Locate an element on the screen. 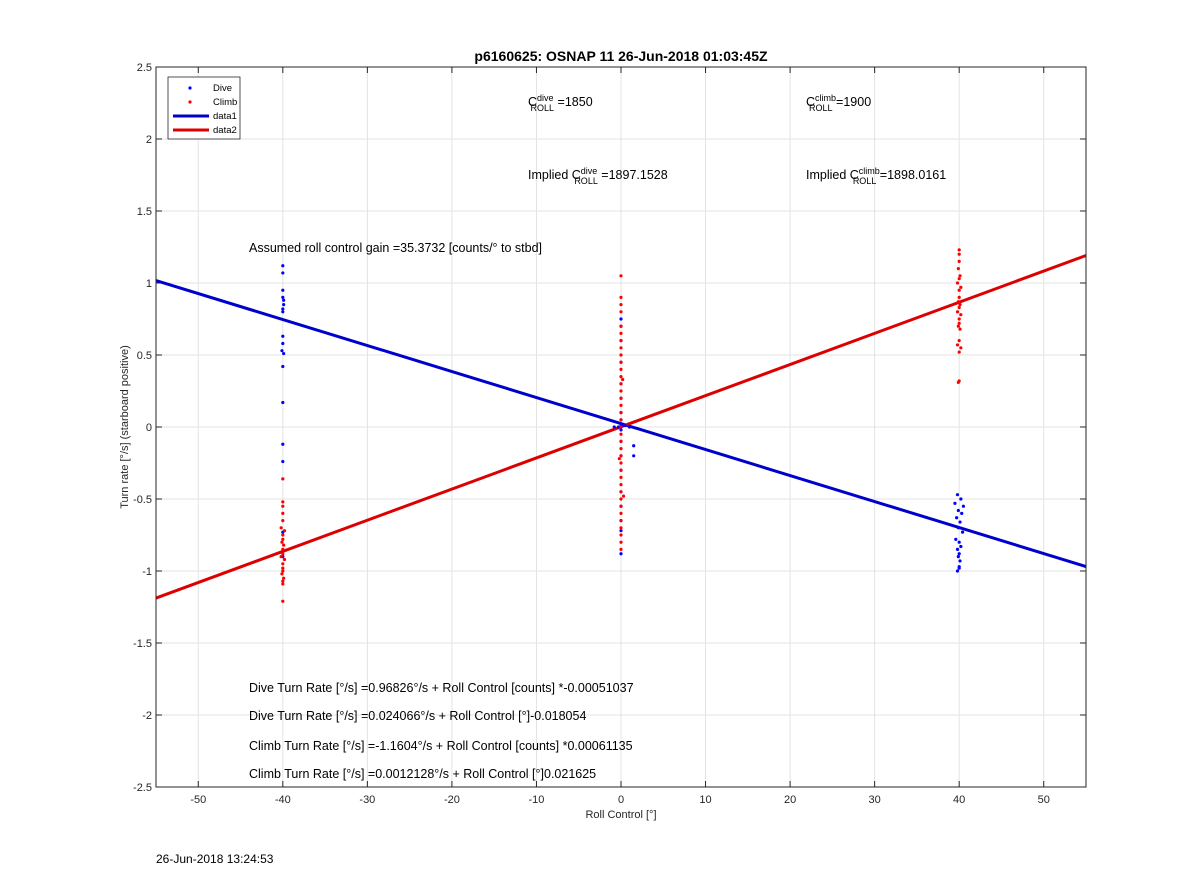  x-tick-label: -20 is located at coordinates (452, 800).